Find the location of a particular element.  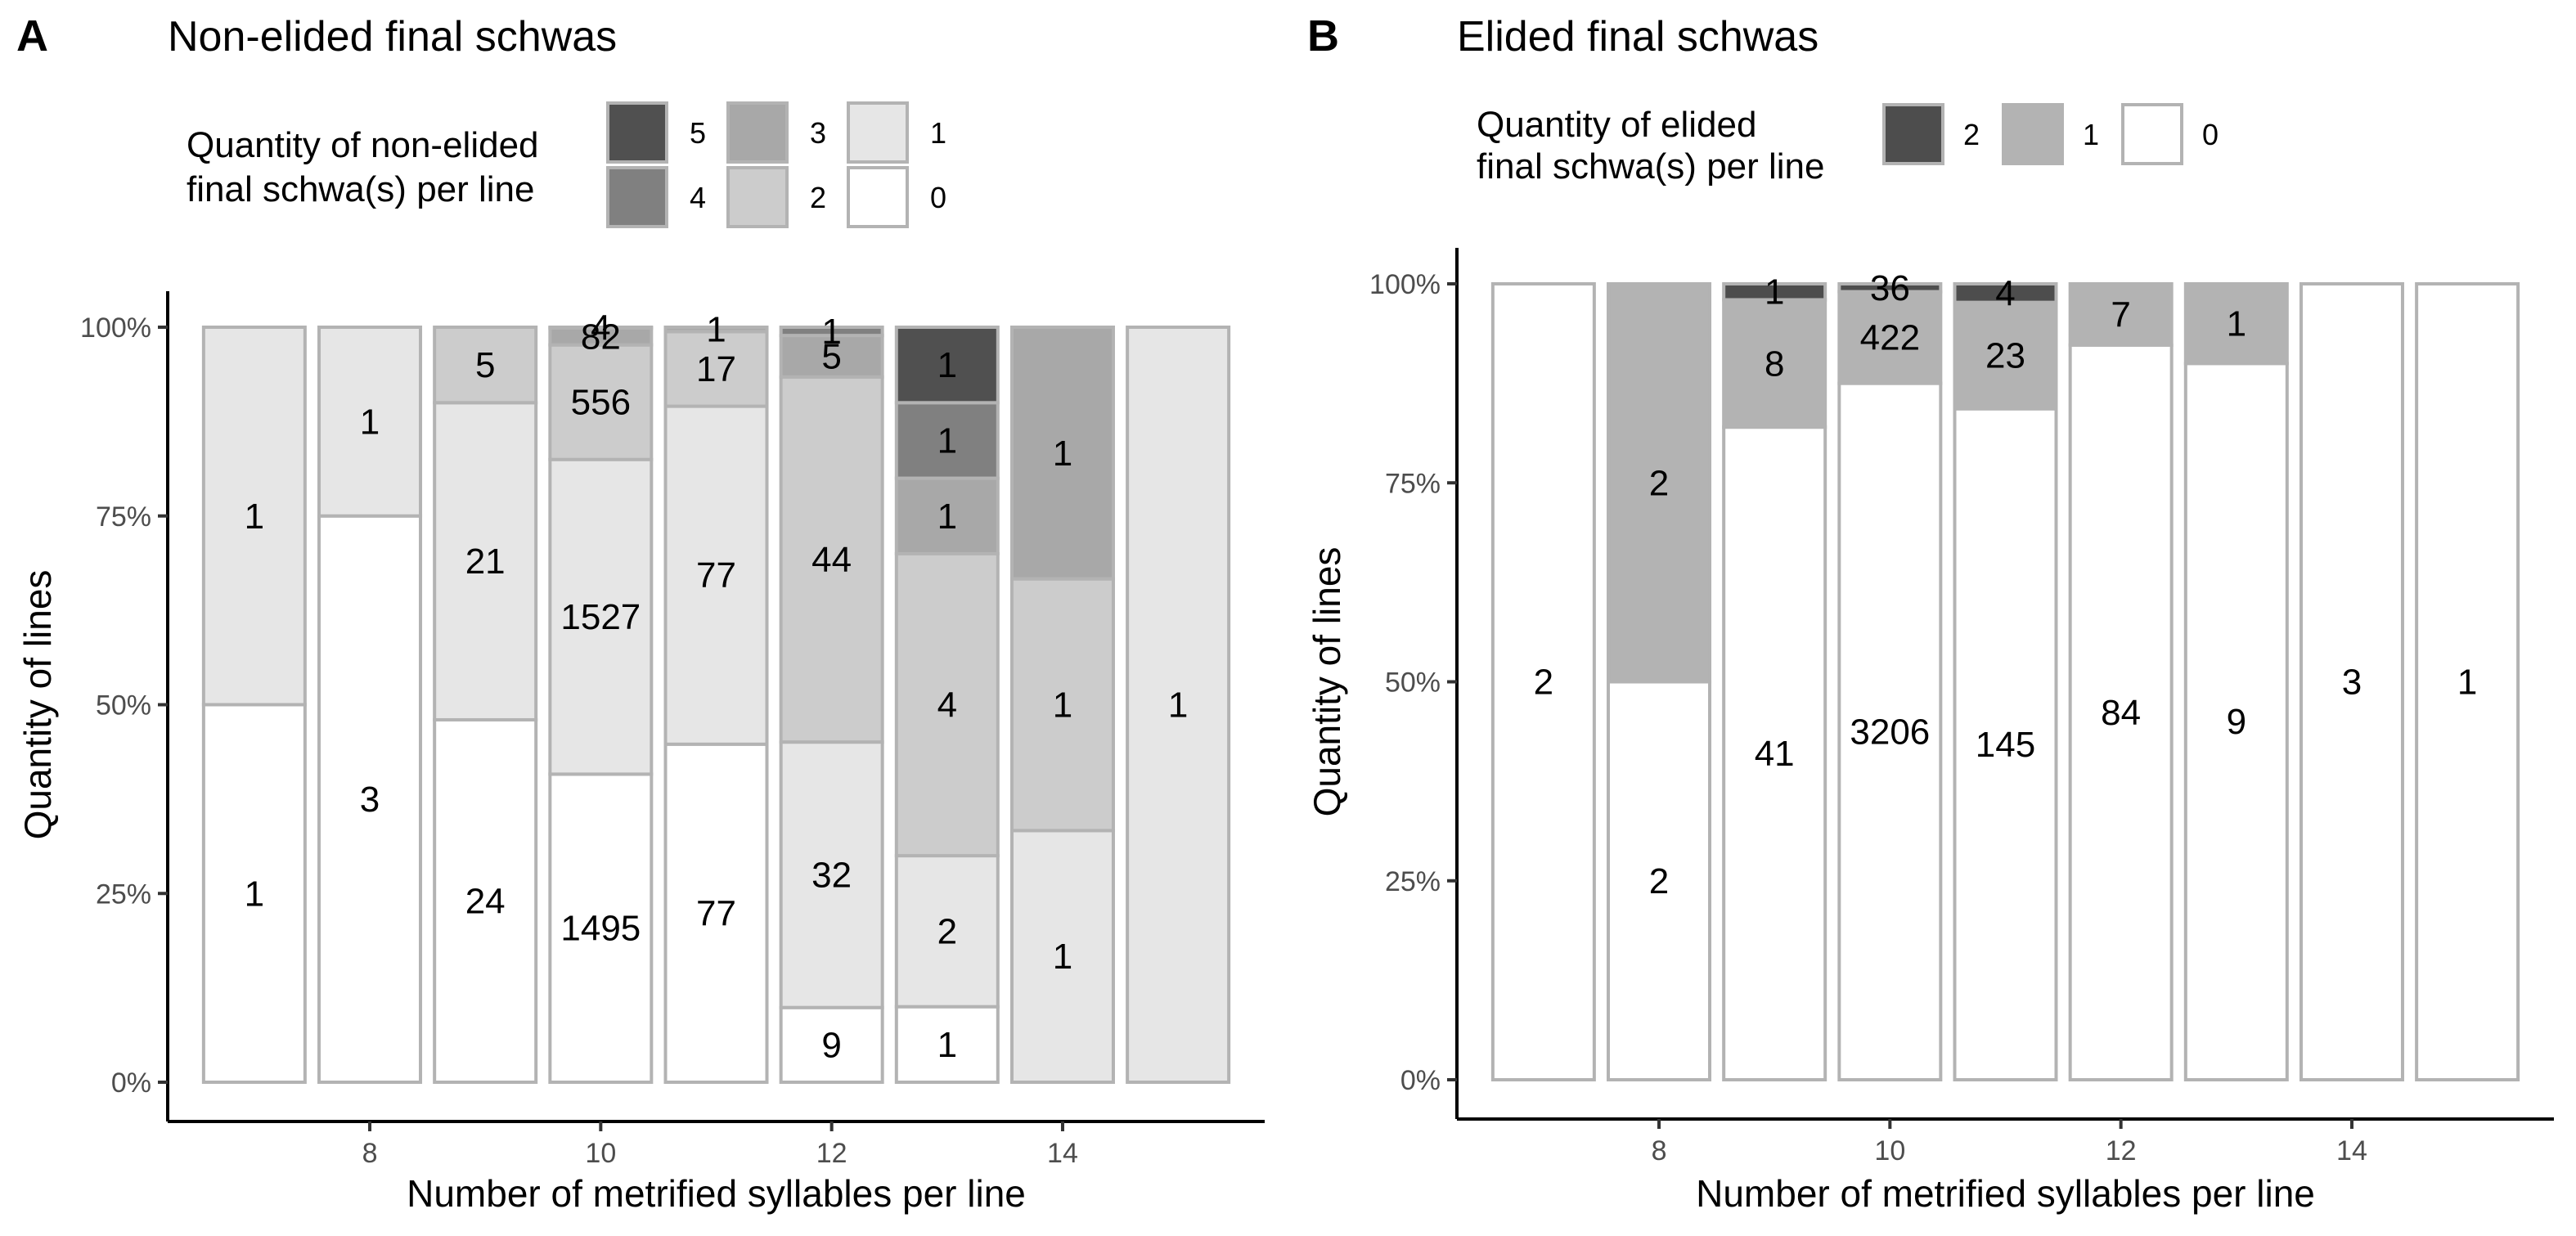

bar-label-x13-q0: 9 is located at coordinates (2236, 722).